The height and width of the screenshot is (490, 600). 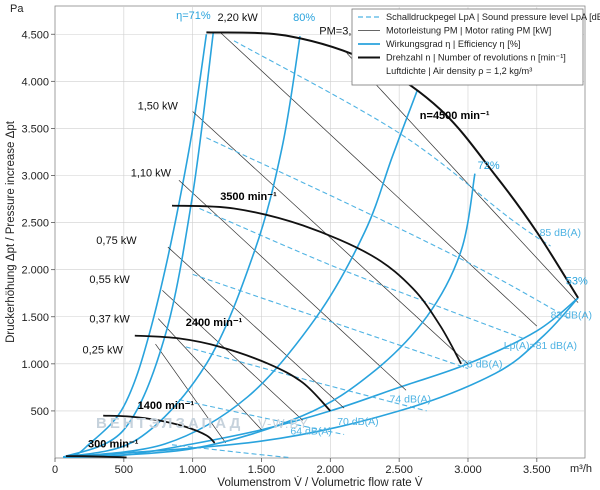 I want to click on x-tick-label: 3.000, so click(x=468, y=470).